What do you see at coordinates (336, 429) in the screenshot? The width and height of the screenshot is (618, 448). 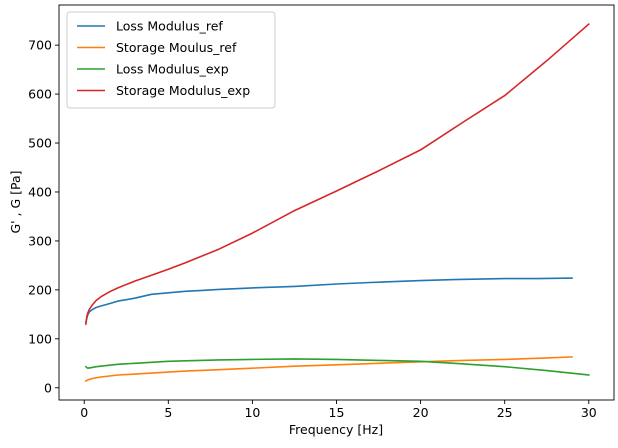 I see `x-axis-label: Frequency [Hz]` at bounding box center [336, 429].